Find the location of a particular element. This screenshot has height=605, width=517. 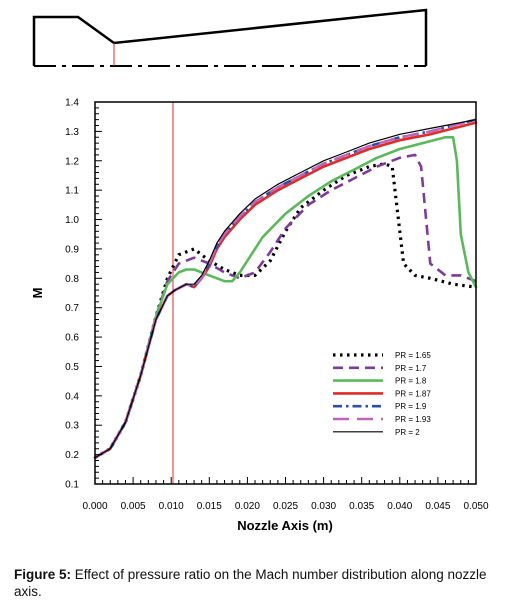

legend-label: PR = 1.9 is located at coordinates (411, 406).